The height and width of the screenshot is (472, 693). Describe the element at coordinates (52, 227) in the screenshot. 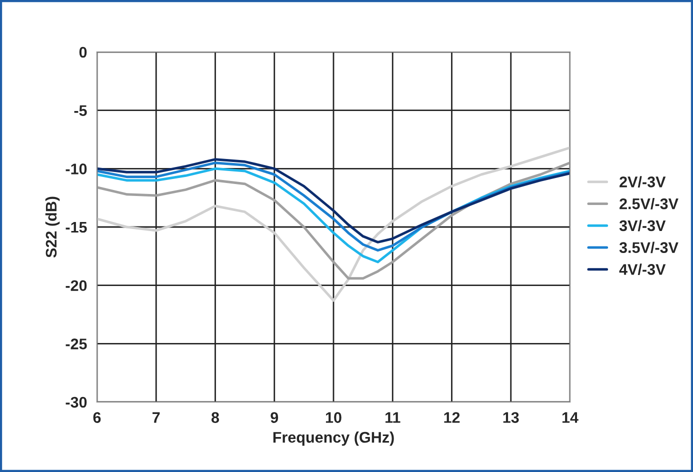

I see `y-axis-title: S22 (dB)` at that location.